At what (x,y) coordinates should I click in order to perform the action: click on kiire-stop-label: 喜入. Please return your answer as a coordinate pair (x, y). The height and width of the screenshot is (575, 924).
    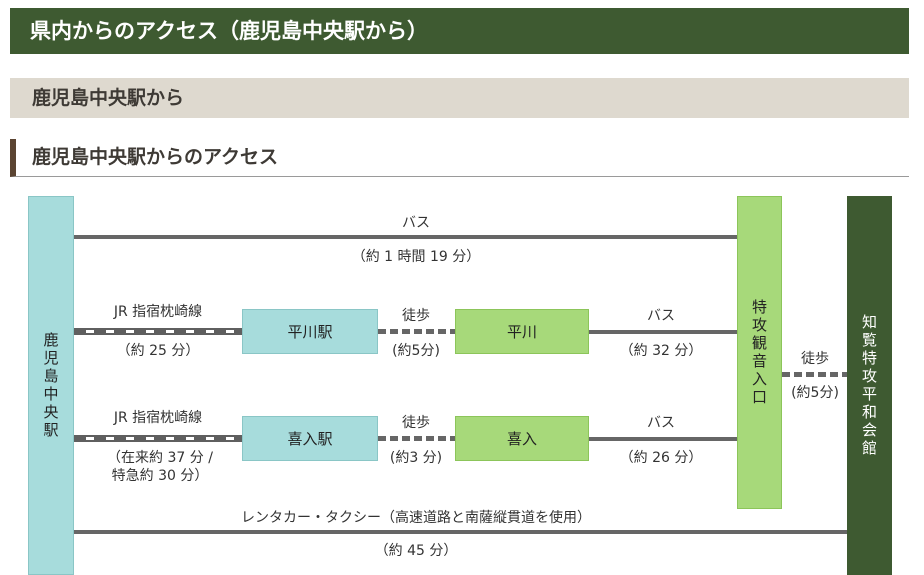
    Looking at the image, I should click on (521, 439).